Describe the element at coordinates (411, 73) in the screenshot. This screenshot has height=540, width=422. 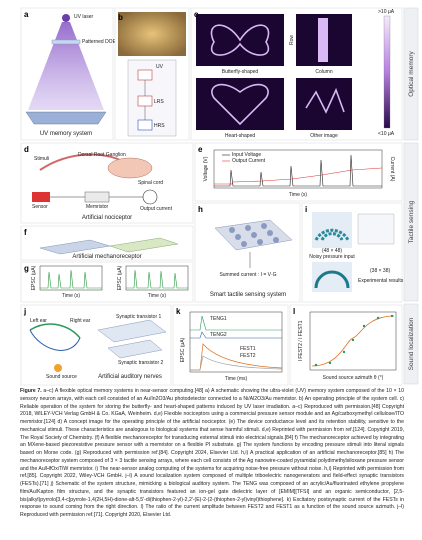
I see `side-label: Optical memory` at that location.